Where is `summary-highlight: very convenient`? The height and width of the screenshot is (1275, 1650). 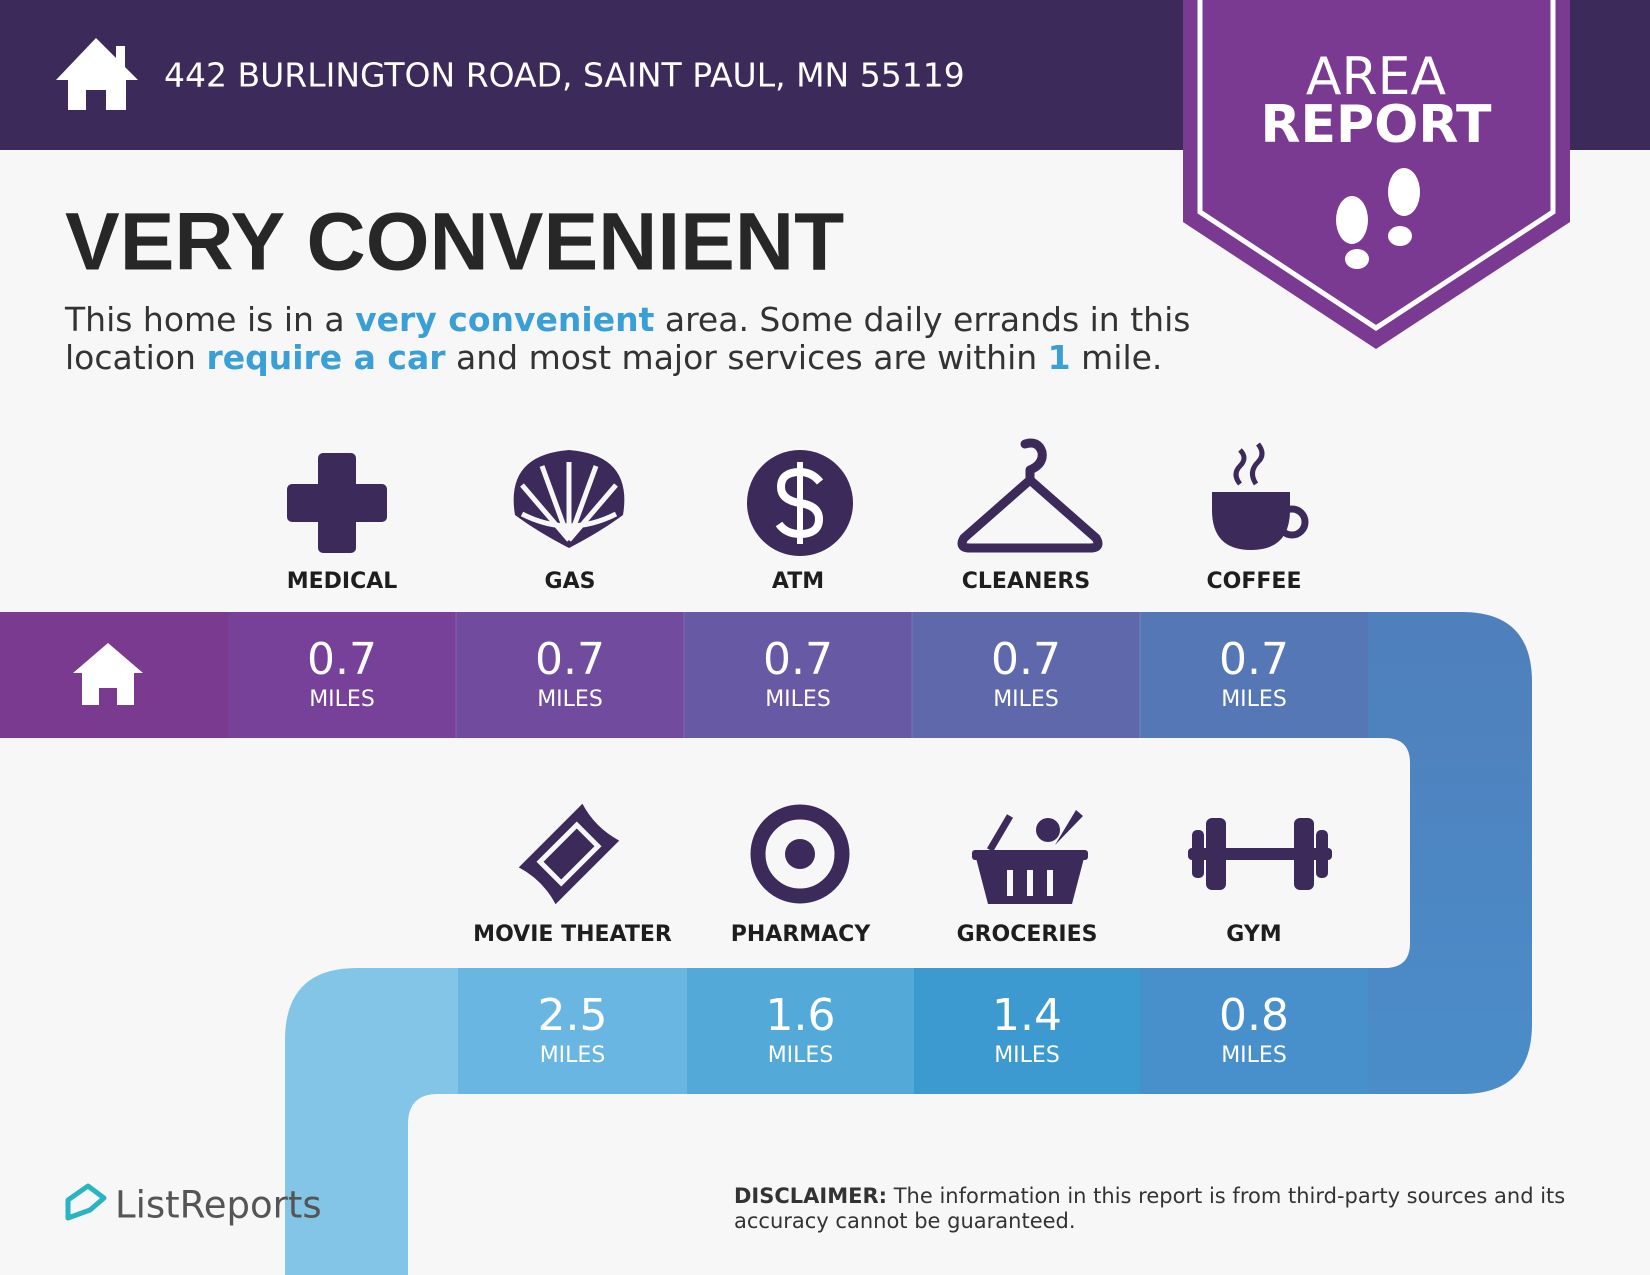
summary-highlight: very convenient is located at coordinates (504, 319).